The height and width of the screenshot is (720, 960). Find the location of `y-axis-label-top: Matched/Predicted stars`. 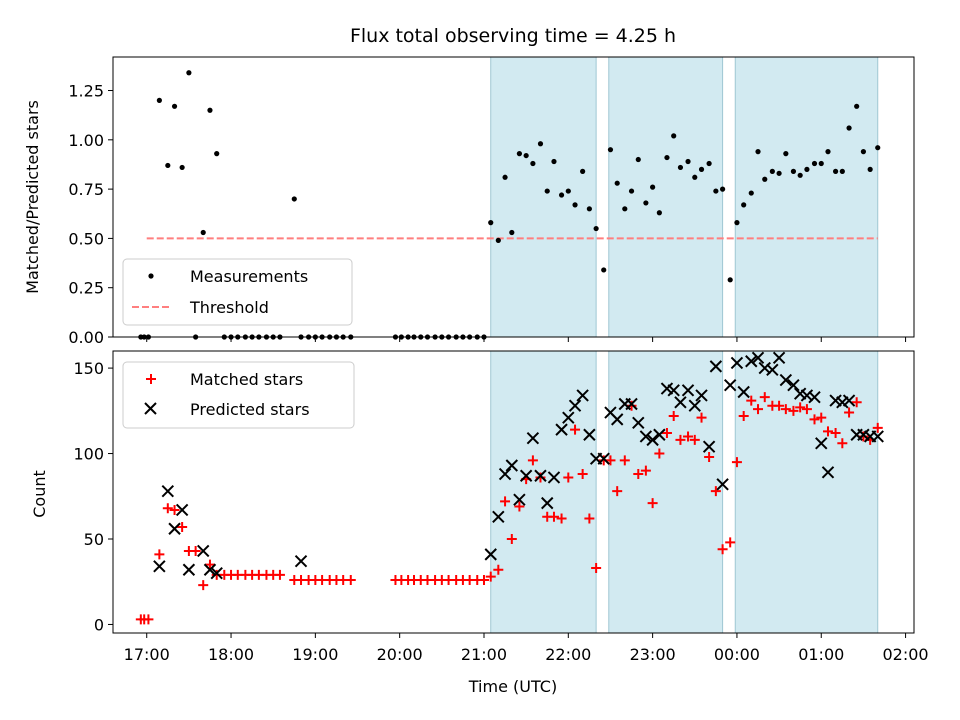

y-axis-label-top: Matched/Predicted stars is located at coordinates (32, 197).